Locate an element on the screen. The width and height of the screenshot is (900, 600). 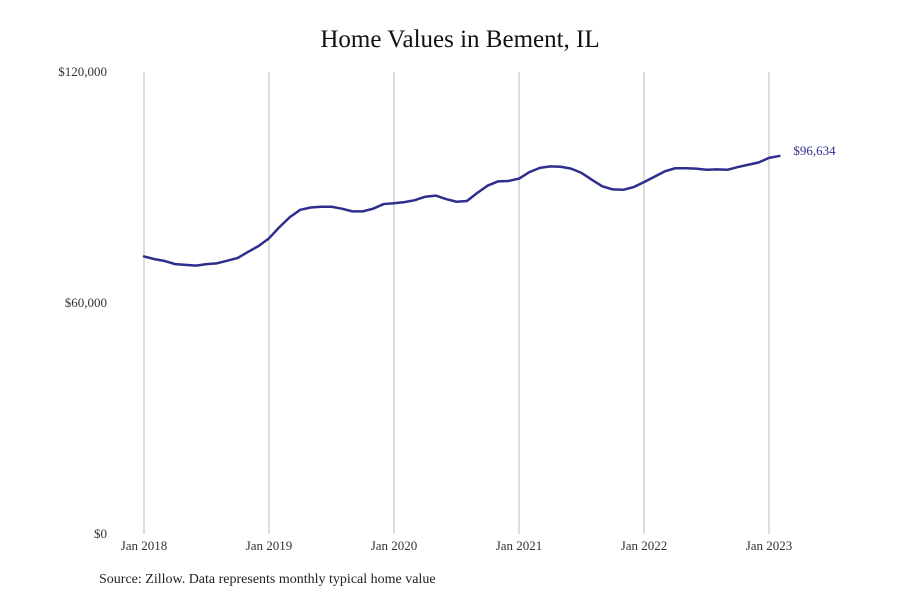
end-value-label: $96,634 is located at coordinates (814, 150).